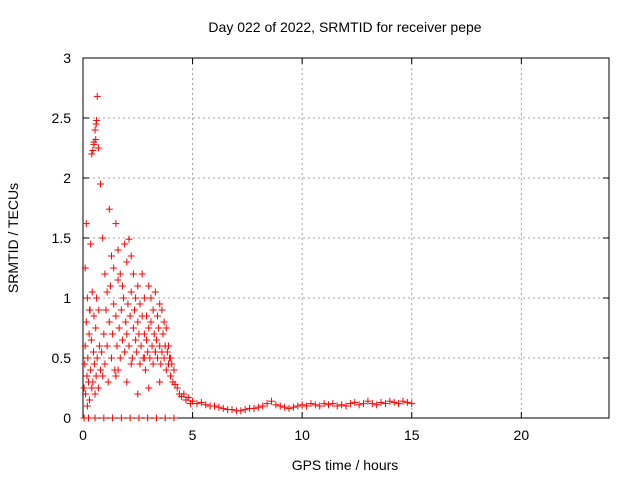 This screenshot has width=640, height=480. Describe the element at coordinates (83, 435) in the screenshot. I see `x-tick-label: 0` at that location.